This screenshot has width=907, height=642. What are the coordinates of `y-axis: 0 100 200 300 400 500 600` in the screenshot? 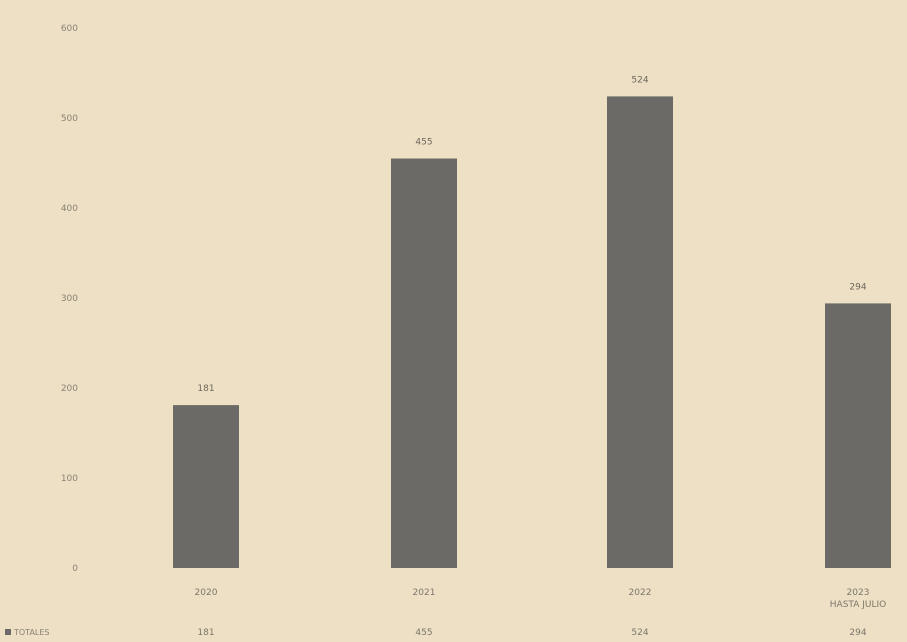 It's located at (69, 299).